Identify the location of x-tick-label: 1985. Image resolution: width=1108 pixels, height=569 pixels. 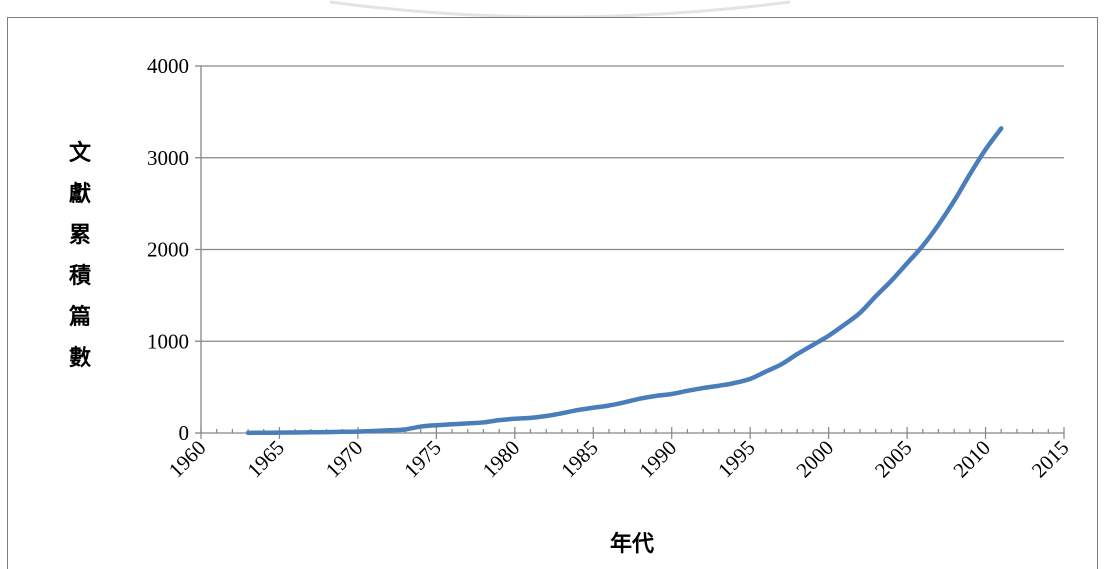
(579, 459).